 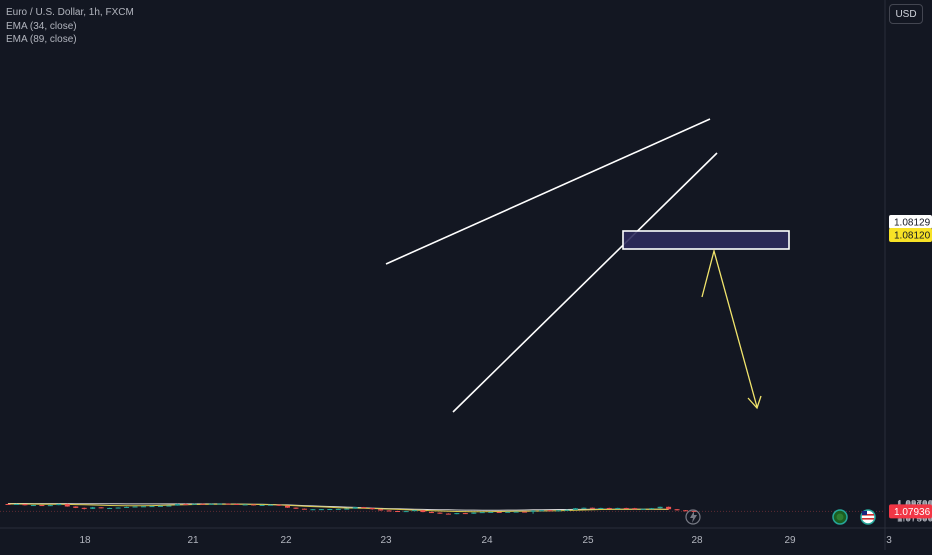 I want to click on x-tick-label: 3, so click(x=889, y=540).